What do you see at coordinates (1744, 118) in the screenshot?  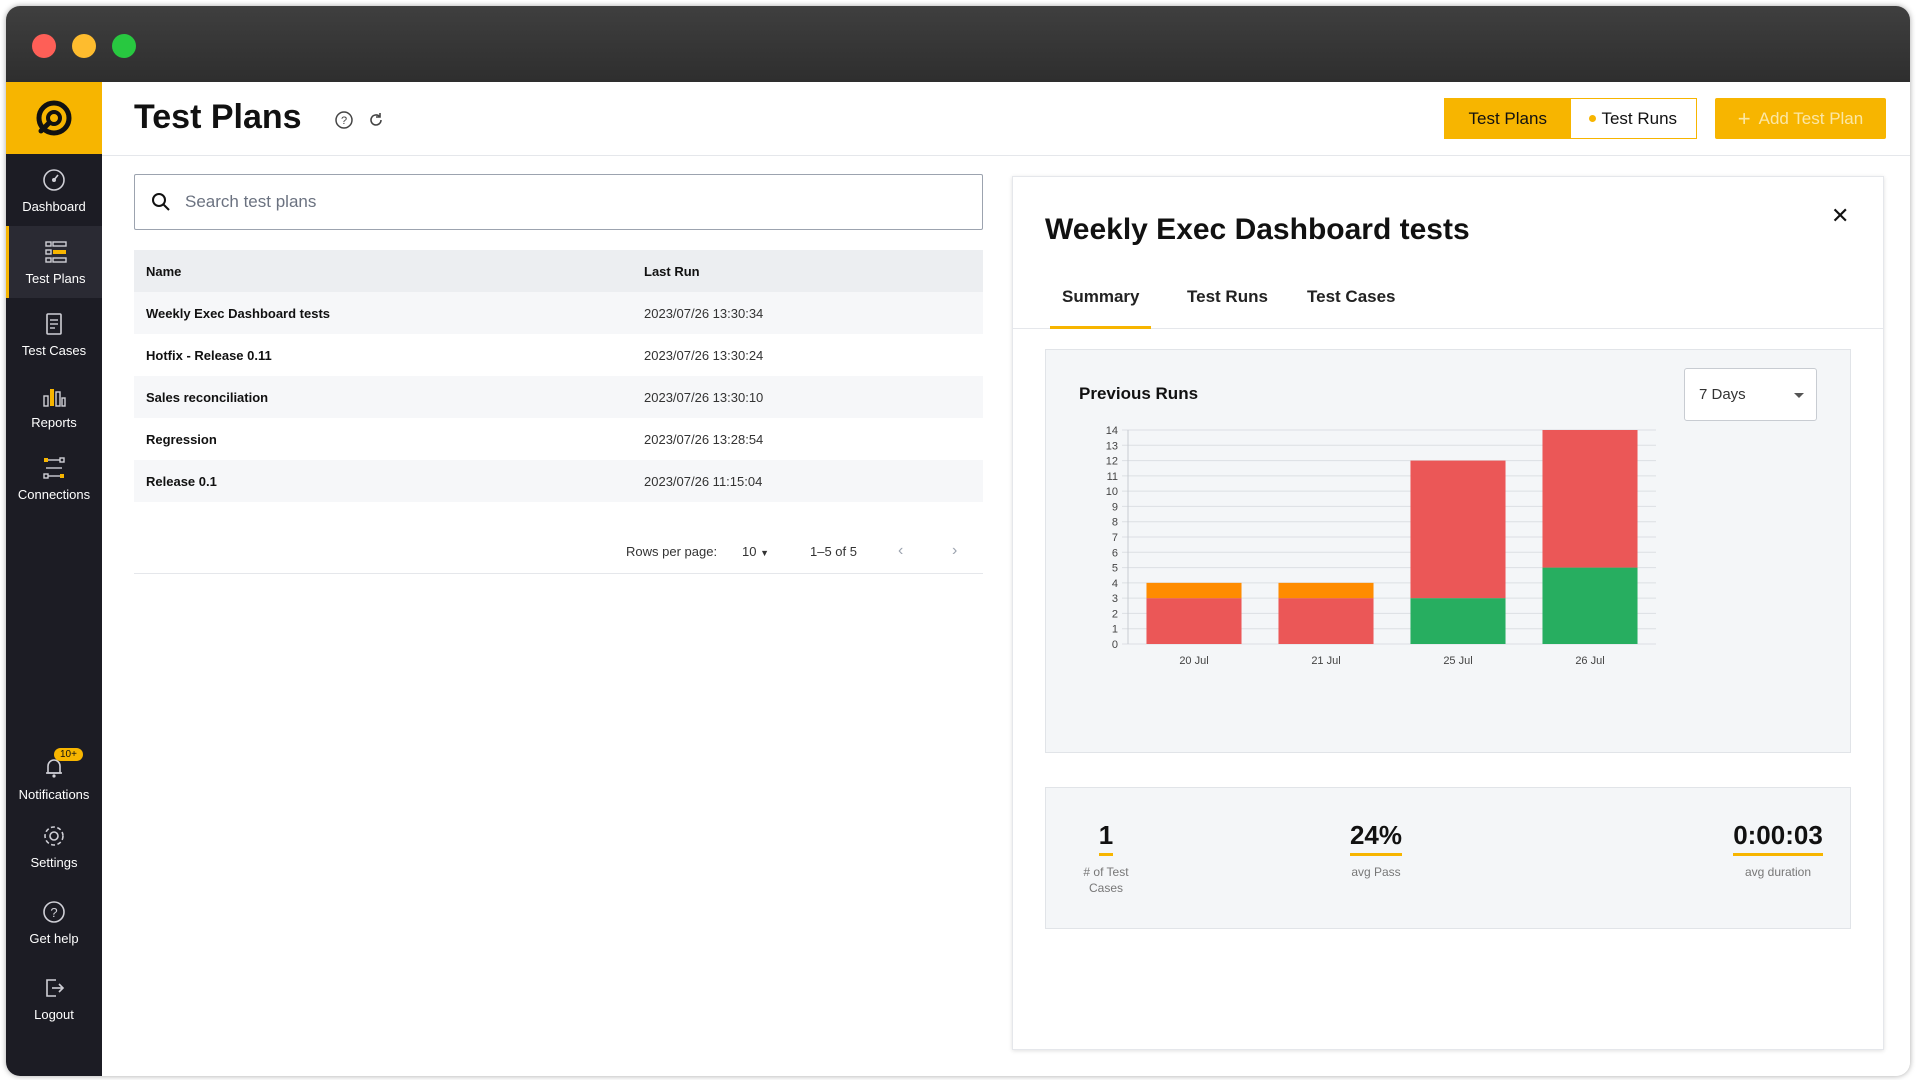 I see `plus-icon: +` at bounding box center [1744, 118].